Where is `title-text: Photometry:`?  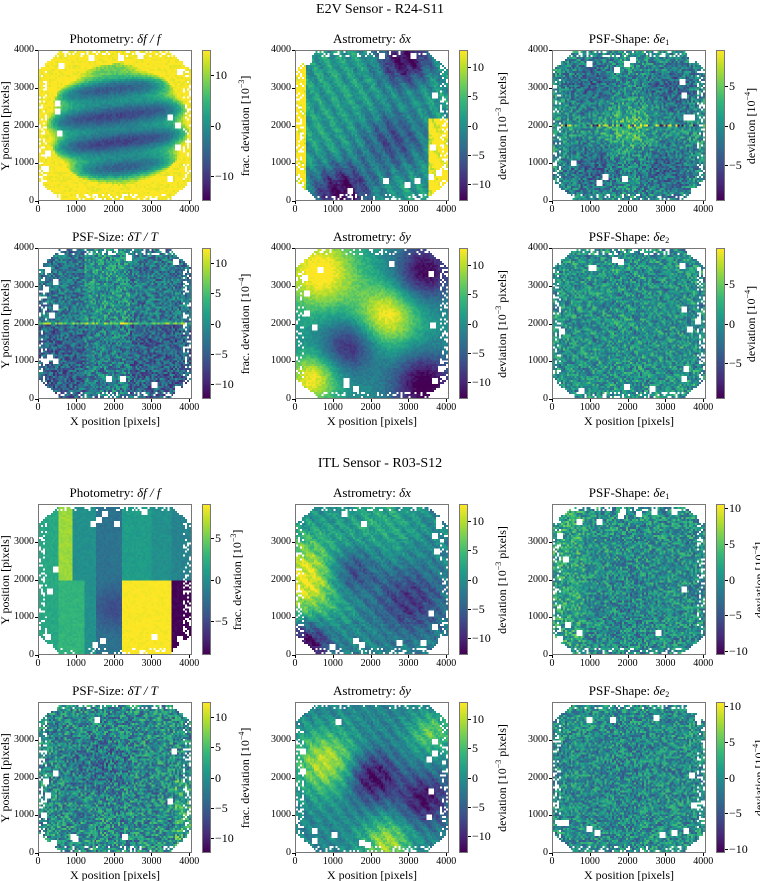 title-text: Photometry: is located at coordinates (103, 492).